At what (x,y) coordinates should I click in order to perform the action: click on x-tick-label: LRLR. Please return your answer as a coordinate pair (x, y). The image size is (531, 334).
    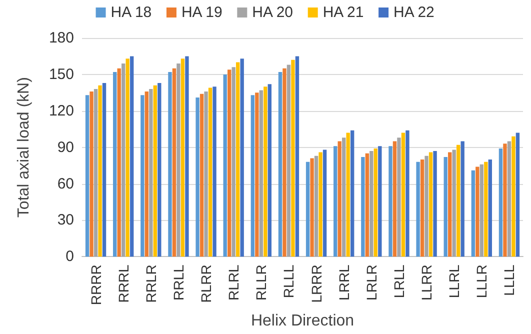
    Looking at the image, I should click on (371, 282).